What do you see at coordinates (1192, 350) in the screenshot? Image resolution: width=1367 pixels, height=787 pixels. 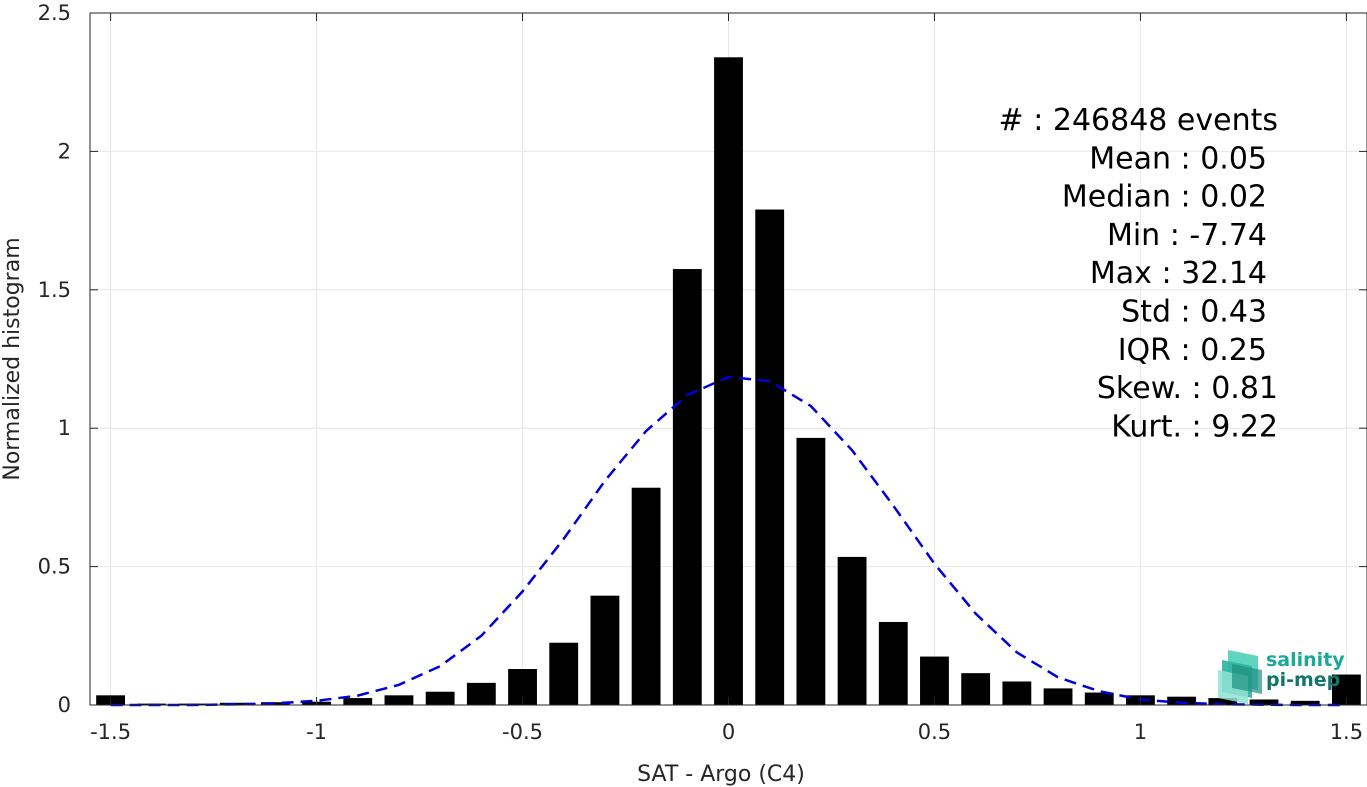 I see `stats-line: IQR : 0.25` at bounding box center [1192, 350].